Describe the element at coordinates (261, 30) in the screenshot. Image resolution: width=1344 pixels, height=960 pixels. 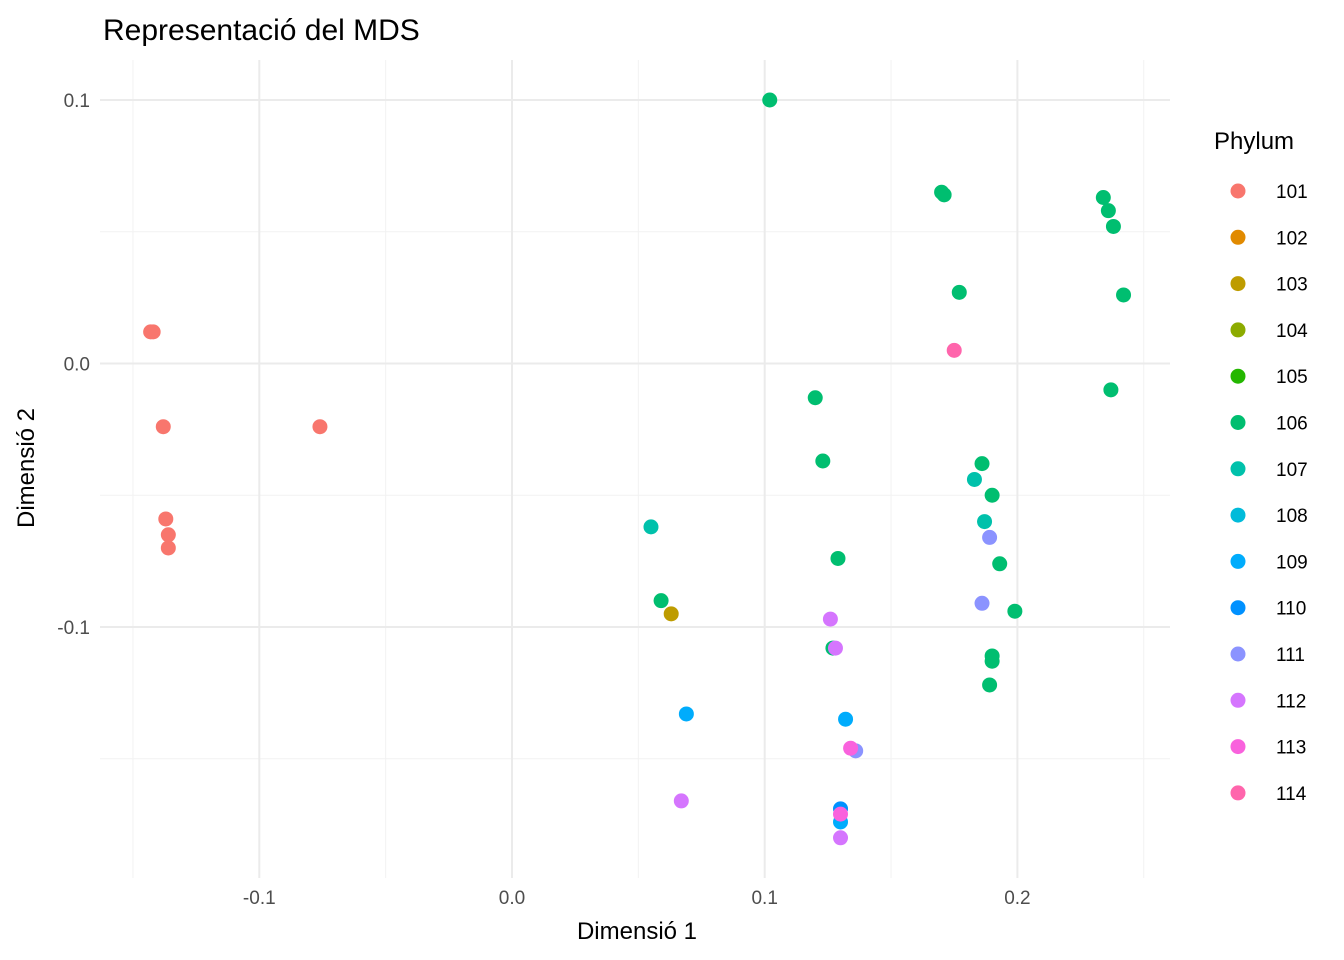
I see `chart-title: Representació del MDS` at that location.